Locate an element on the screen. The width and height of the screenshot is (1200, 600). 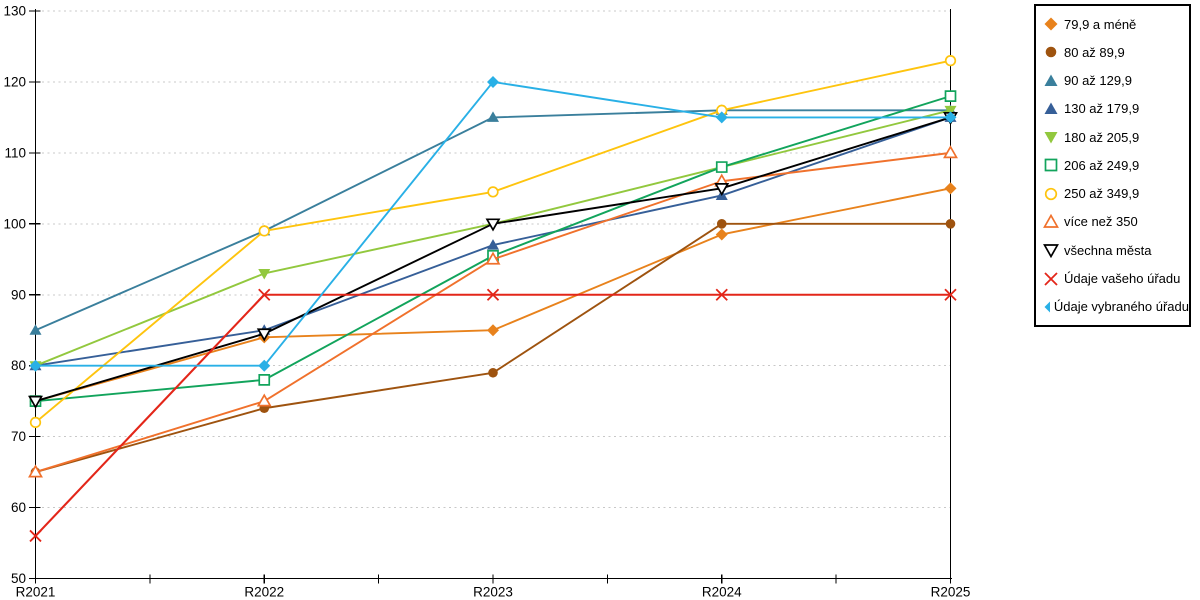
legend-label: 180 až 205,9 is located at coordinates (1102, 137).